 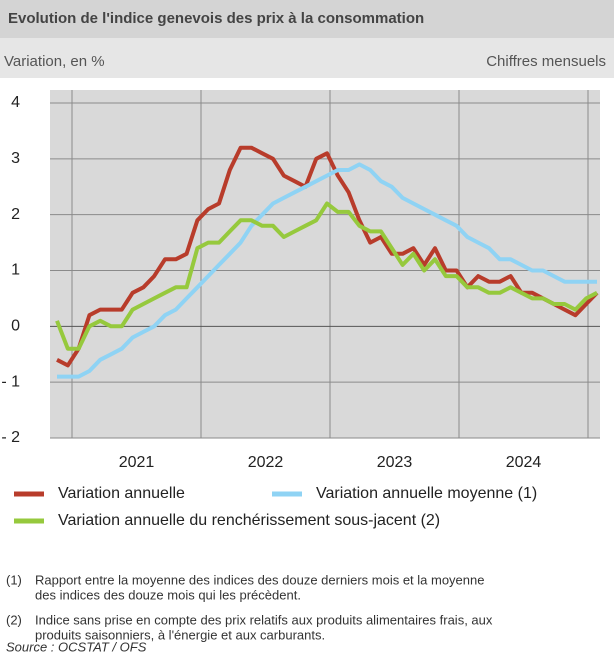 I want to click on subheader-band, so click(x=307, y=58).